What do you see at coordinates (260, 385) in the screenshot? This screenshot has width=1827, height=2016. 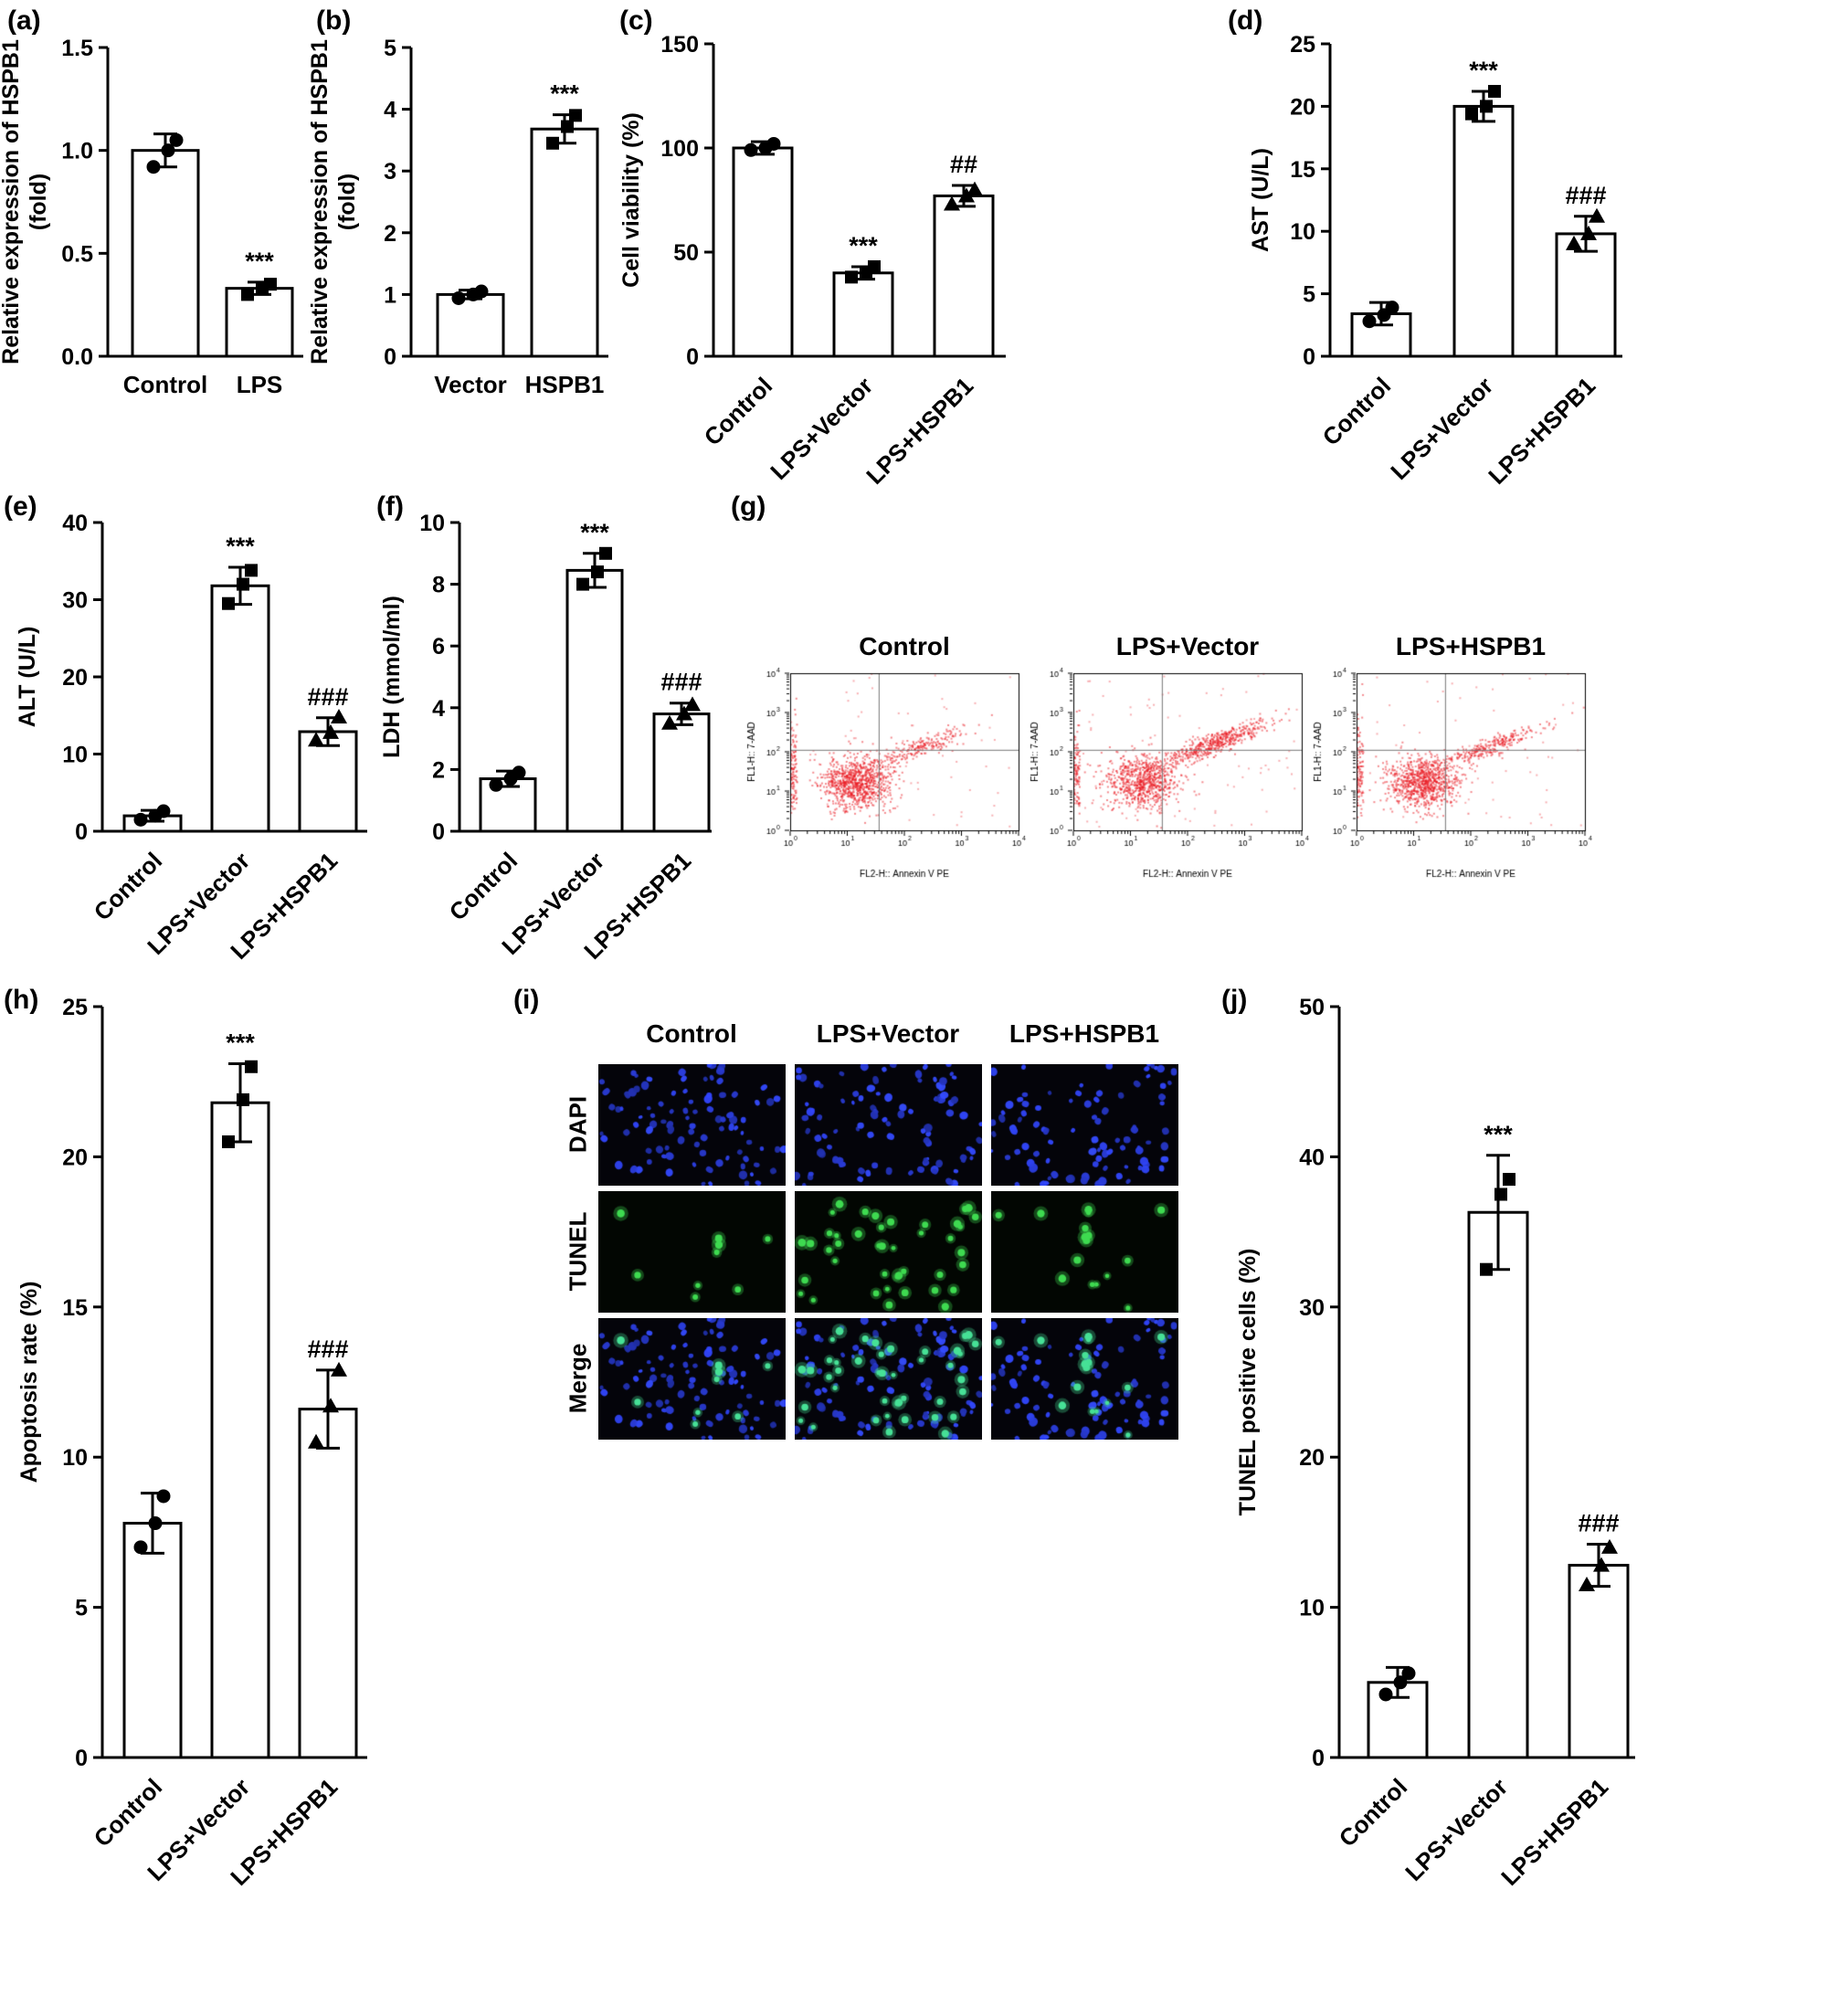 I see `x-category-label: LPS` at bounding box center [260, 385].